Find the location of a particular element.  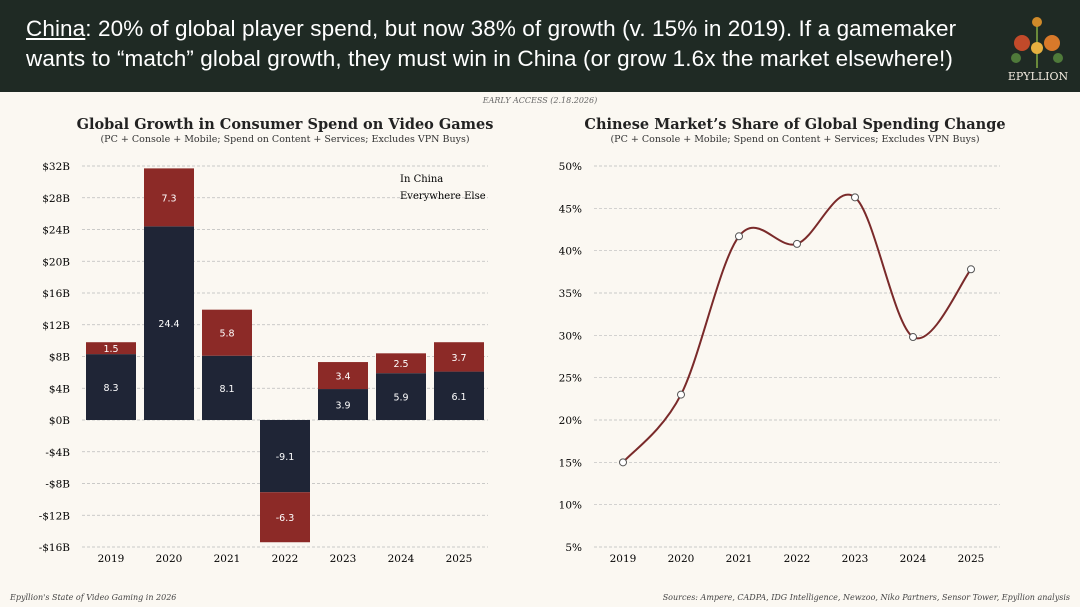

bar-y-tick: $12B is located at coordinates (56, 326).